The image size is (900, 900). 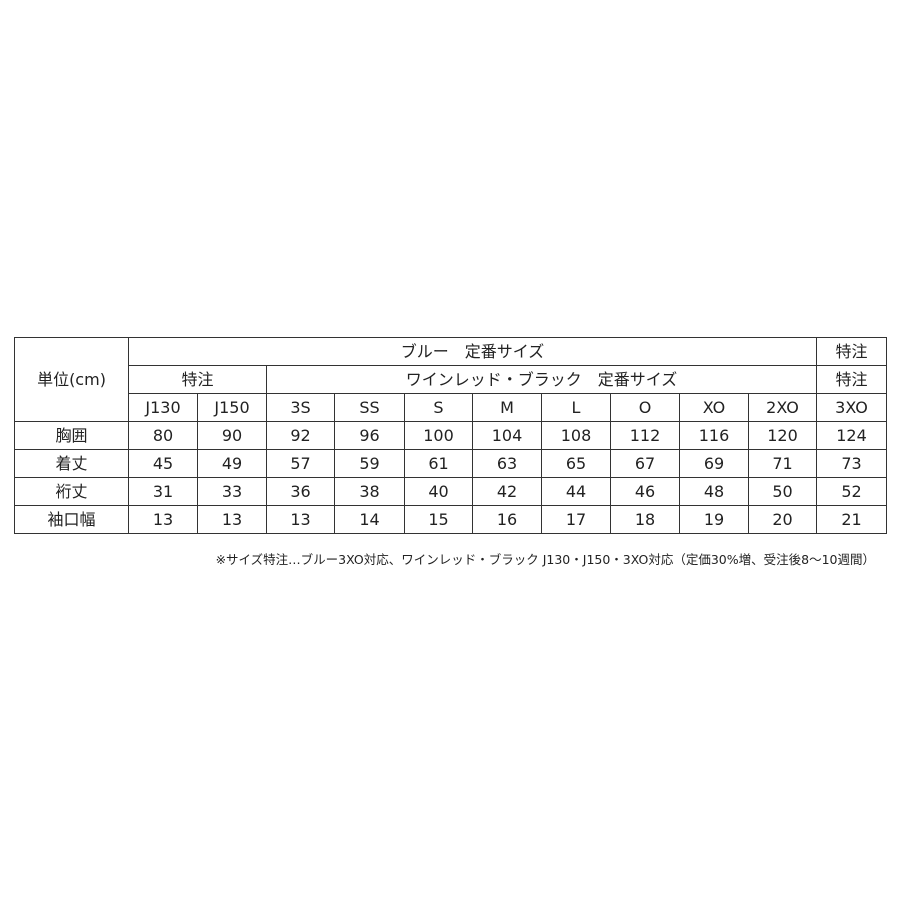 What do you see at coordinates (300, 435) in the screenshot?
I see `table-cell: 92` at bounding box center [300, 435].